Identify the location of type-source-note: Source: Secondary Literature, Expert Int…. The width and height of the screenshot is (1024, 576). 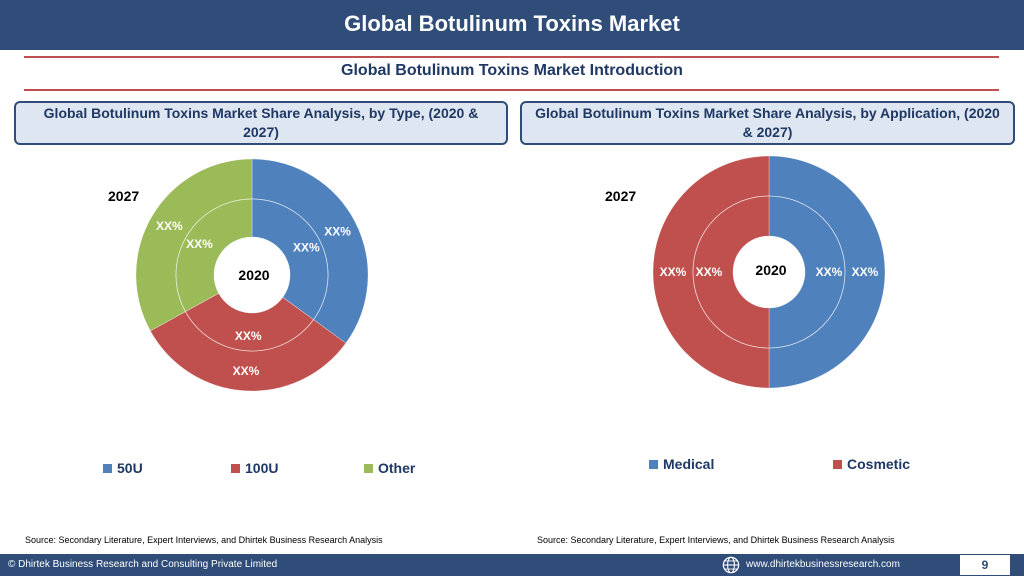
(204, 540).